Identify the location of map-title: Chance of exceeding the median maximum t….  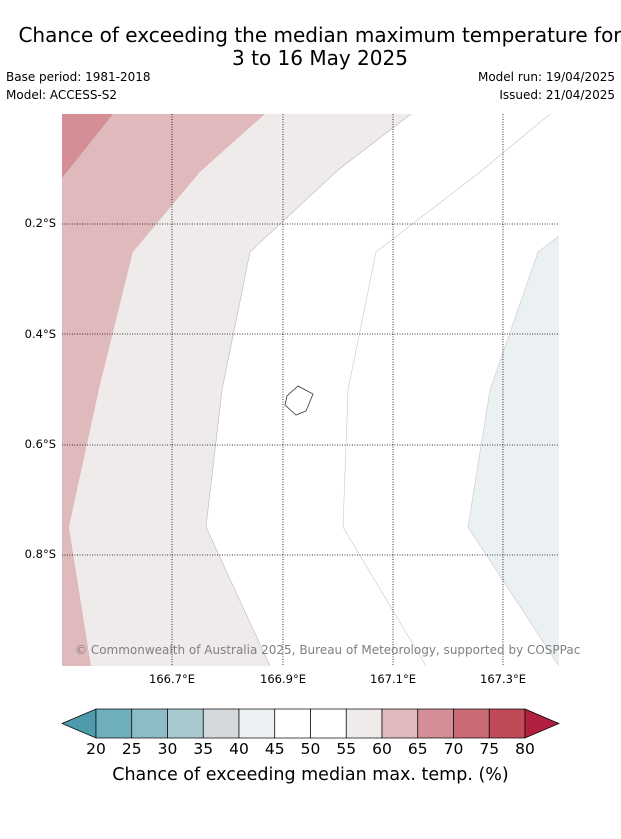
(310, 47).